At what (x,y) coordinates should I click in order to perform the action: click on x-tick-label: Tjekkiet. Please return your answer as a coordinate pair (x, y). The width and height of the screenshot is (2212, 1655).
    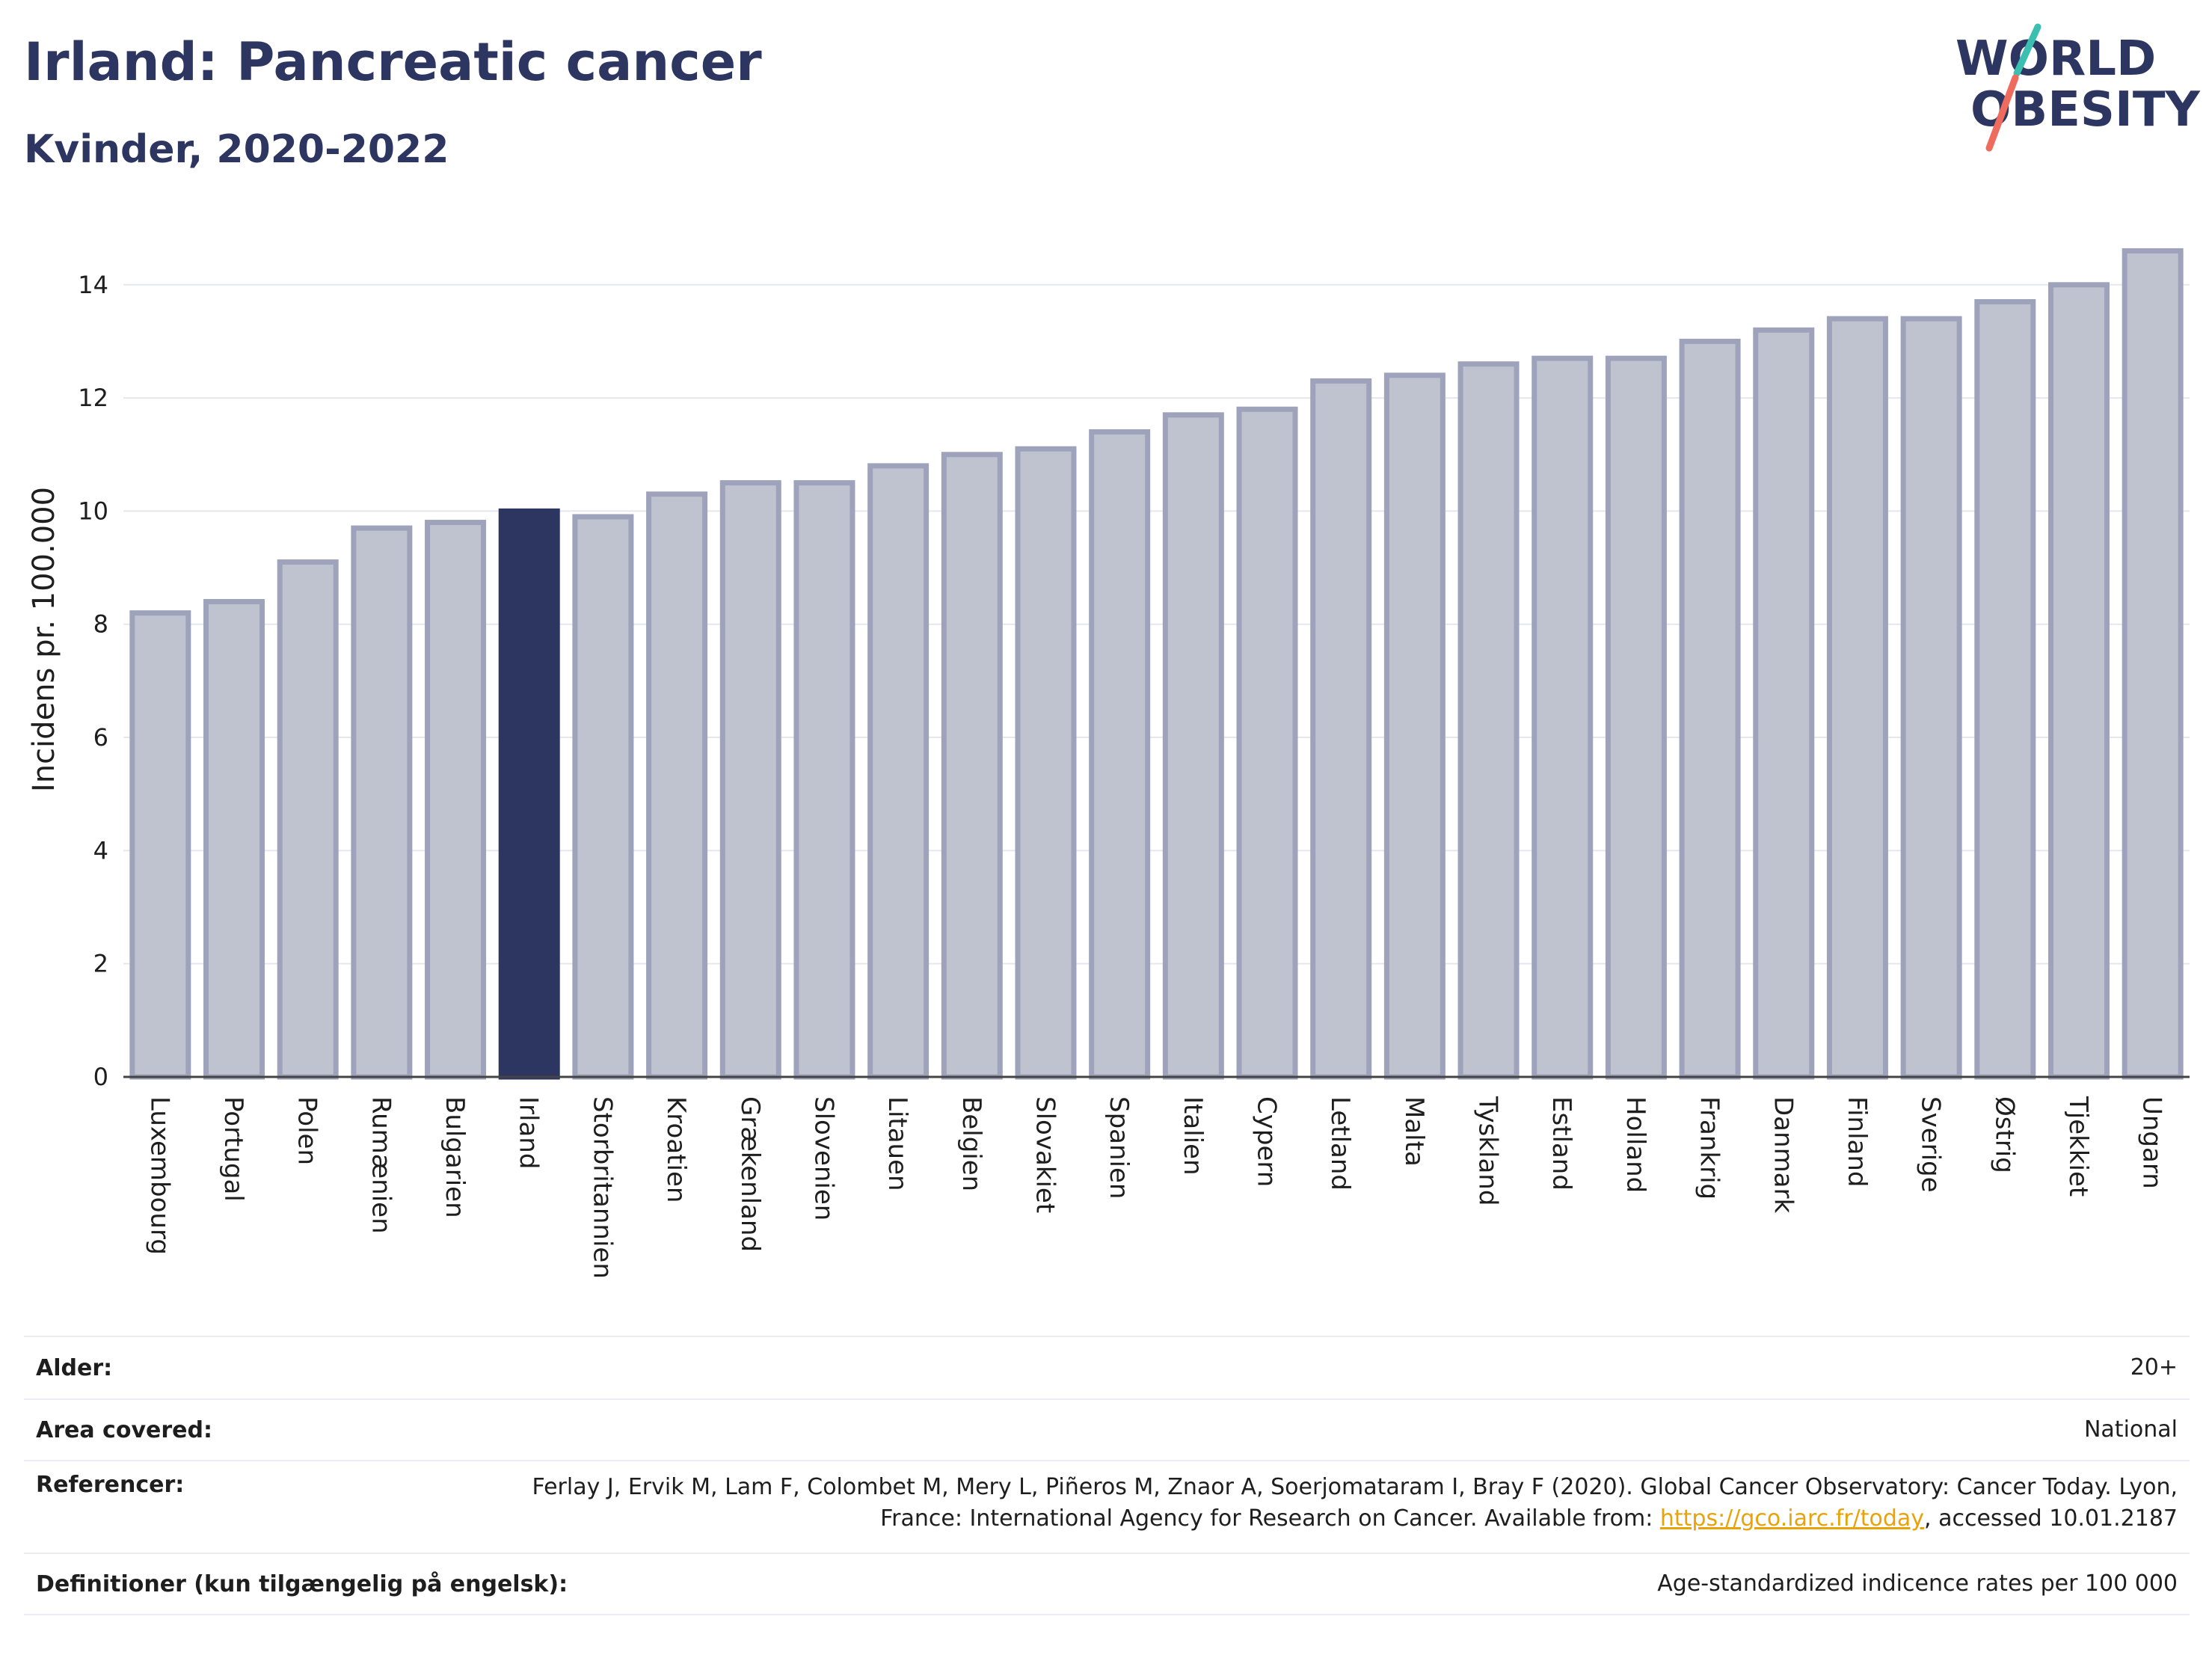
    Looking at the image, I should click on (2078, 1146).